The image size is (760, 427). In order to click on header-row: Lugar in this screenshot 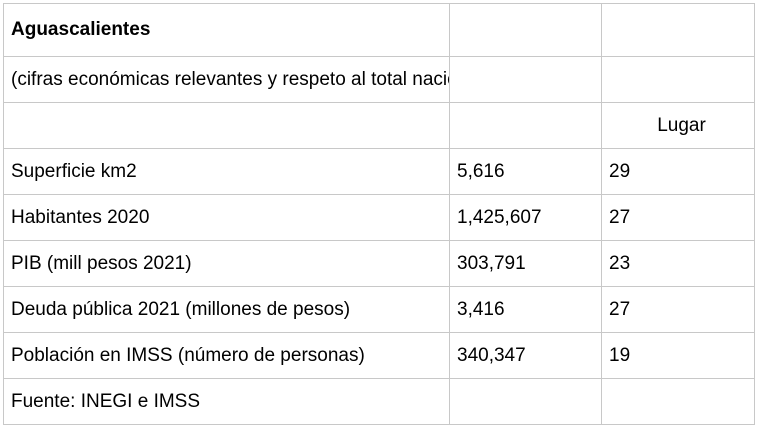, I will do `click(379, 125)`.